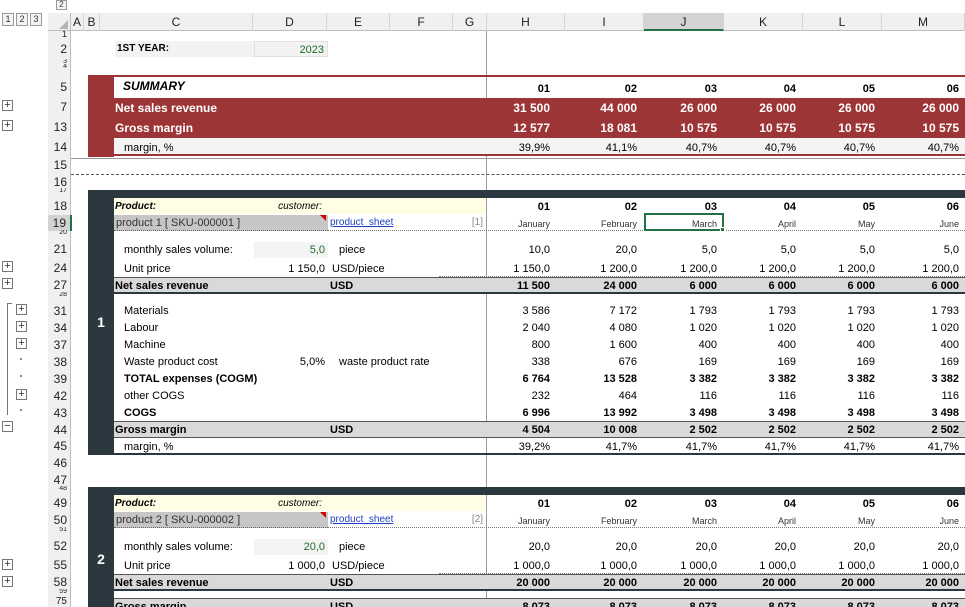 The height and width of the screenshot is (607, 965). I want to click on row-header-39: 39, so click(60, 379).